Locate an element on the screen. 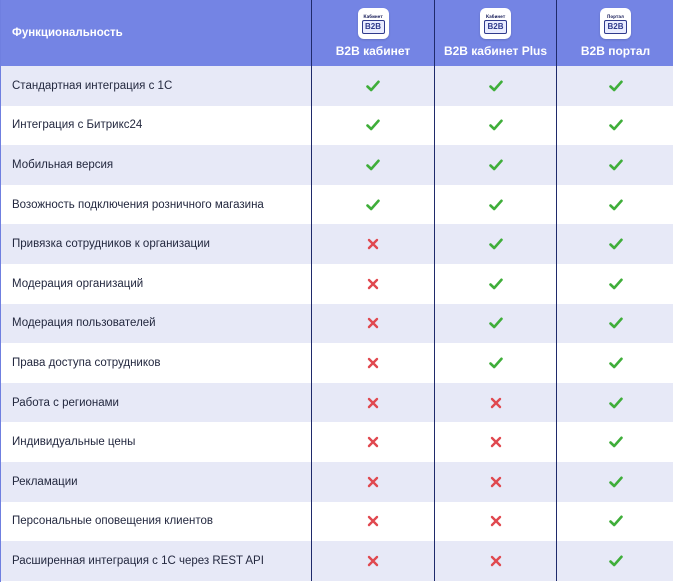 The width and height of the screenshot is (673, 582). plan-header-b2b-cabinet-plus: Кабинет B2B B2B кабинет Plus is located at coordinates (495, 33).